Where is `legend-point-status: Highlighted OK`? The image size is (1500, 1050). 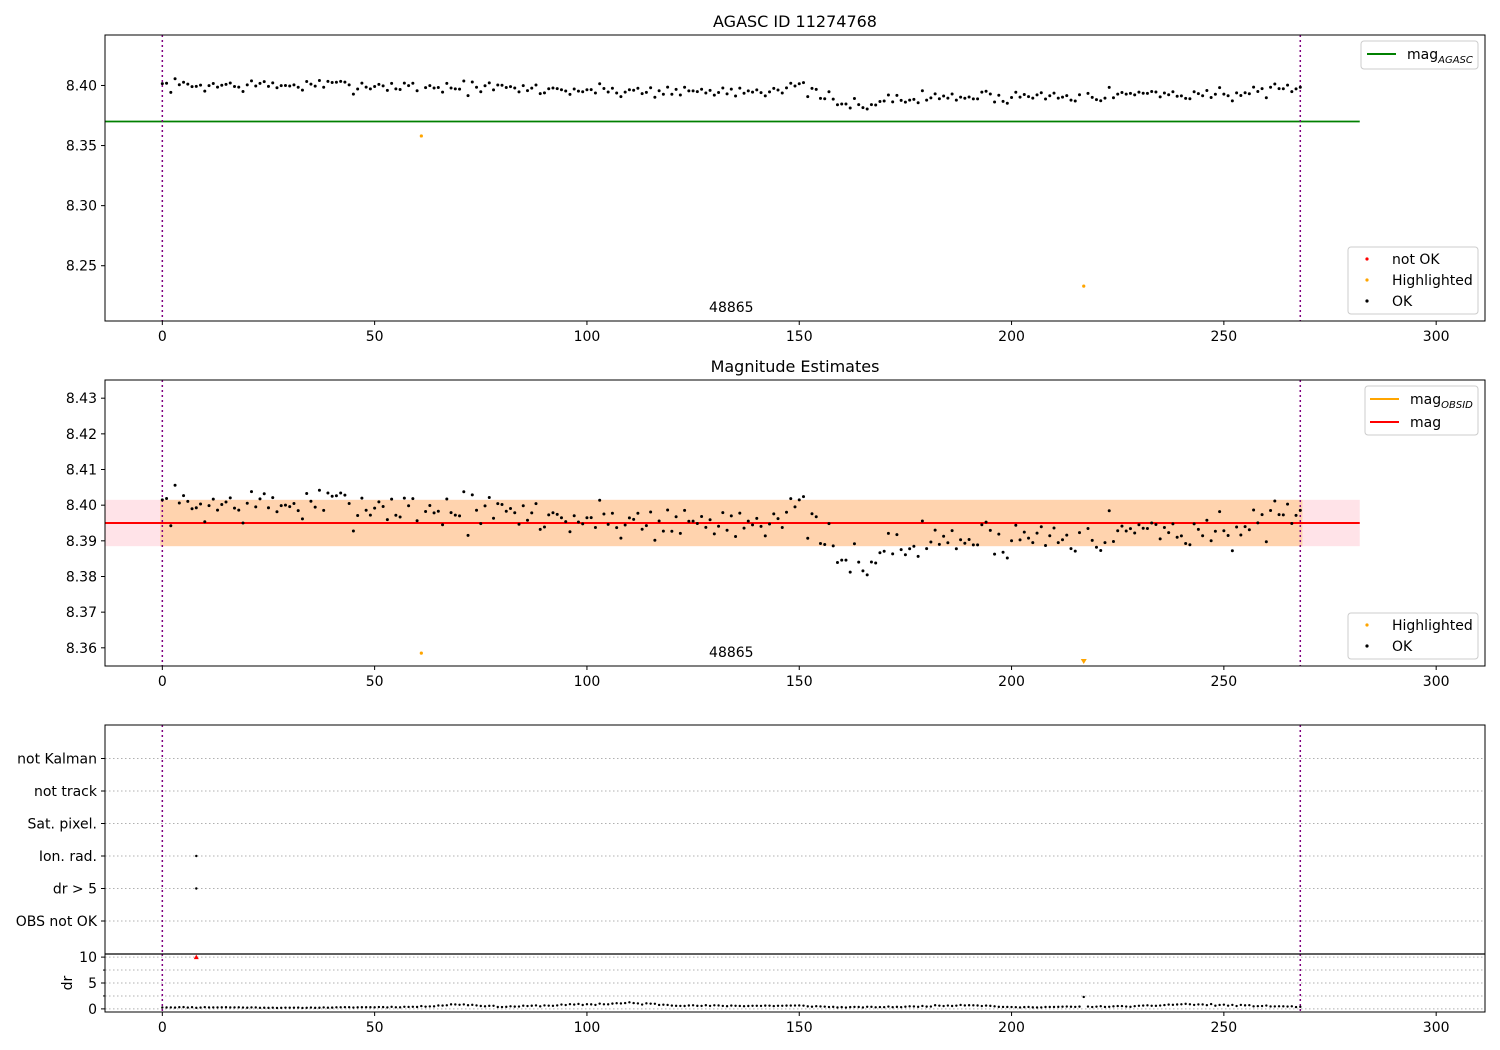
legend-point-status: Highlighted OK is located at coordinates (1413, 636).